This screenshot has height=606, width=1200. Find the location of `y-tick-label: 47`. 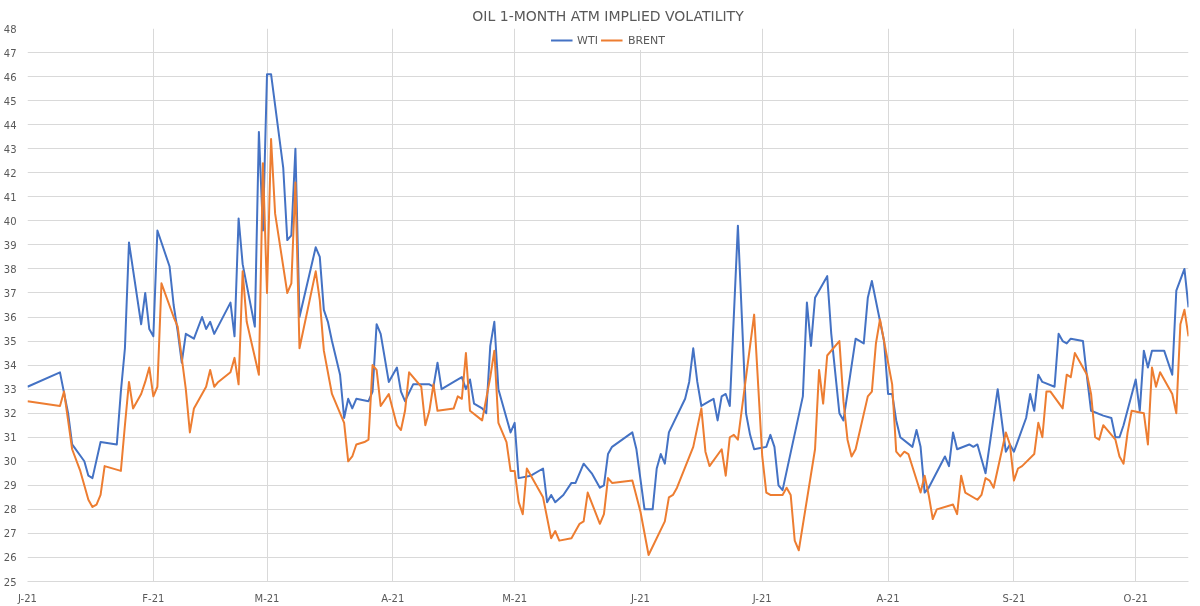

y-tick-label: 47 is located at coordinates (10, 53).